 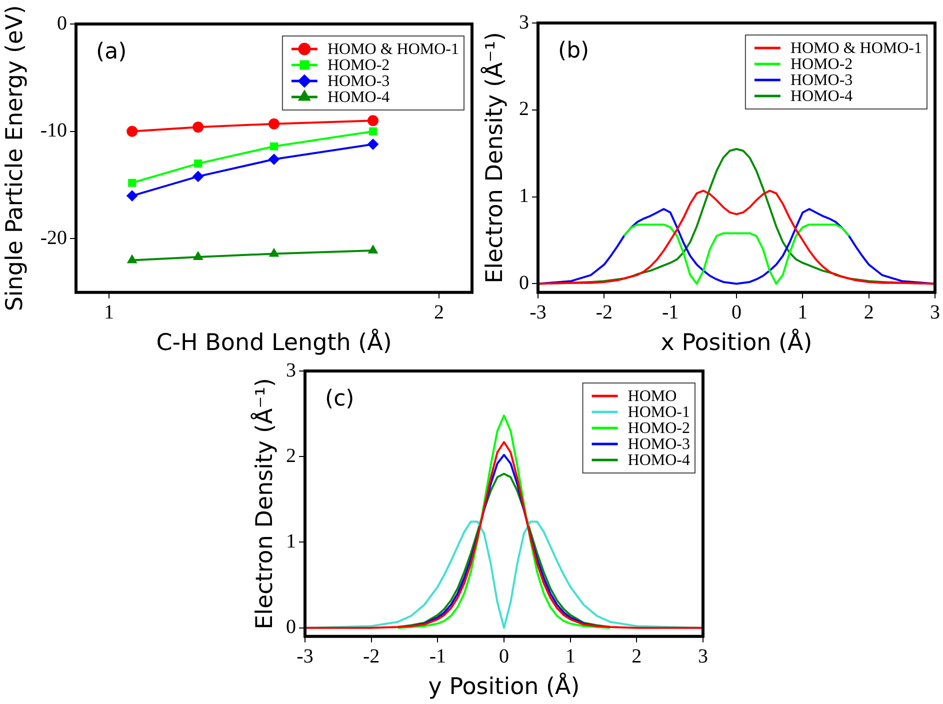 I want to click on legend-label: HOMO-1, so click(x=659, y=413).